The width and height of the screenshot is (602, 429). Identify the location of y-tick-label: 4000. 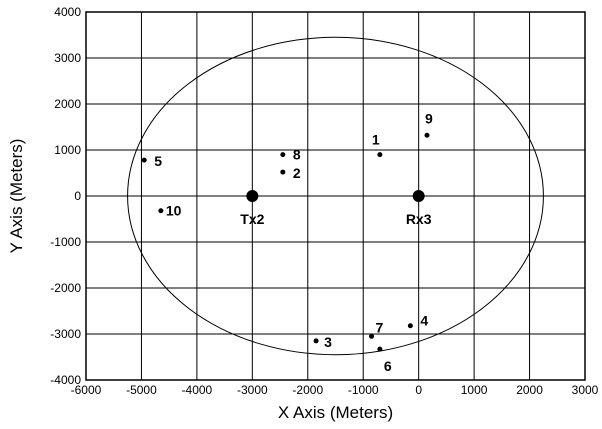
(67, 12).